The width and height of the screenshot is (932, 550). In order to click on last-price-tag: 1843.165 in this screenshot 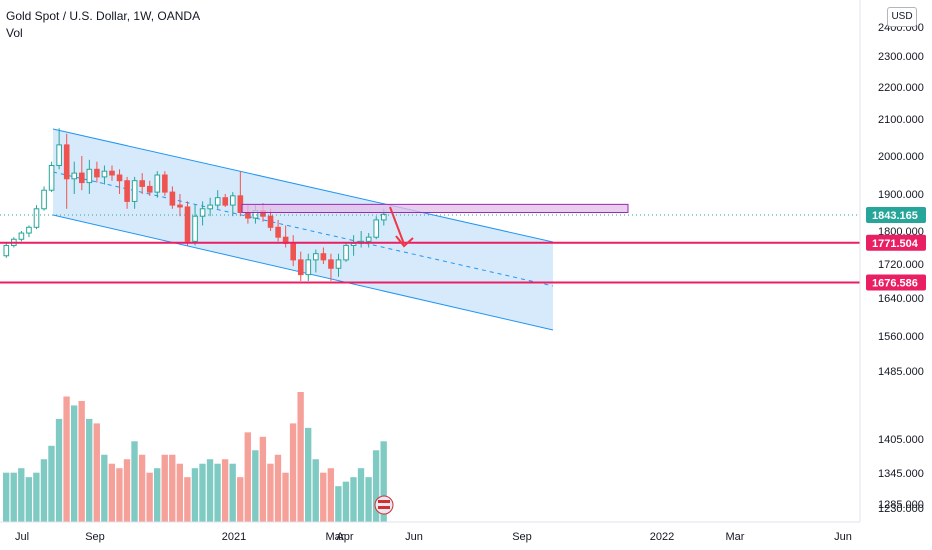, I will do `click(896, 215)`.